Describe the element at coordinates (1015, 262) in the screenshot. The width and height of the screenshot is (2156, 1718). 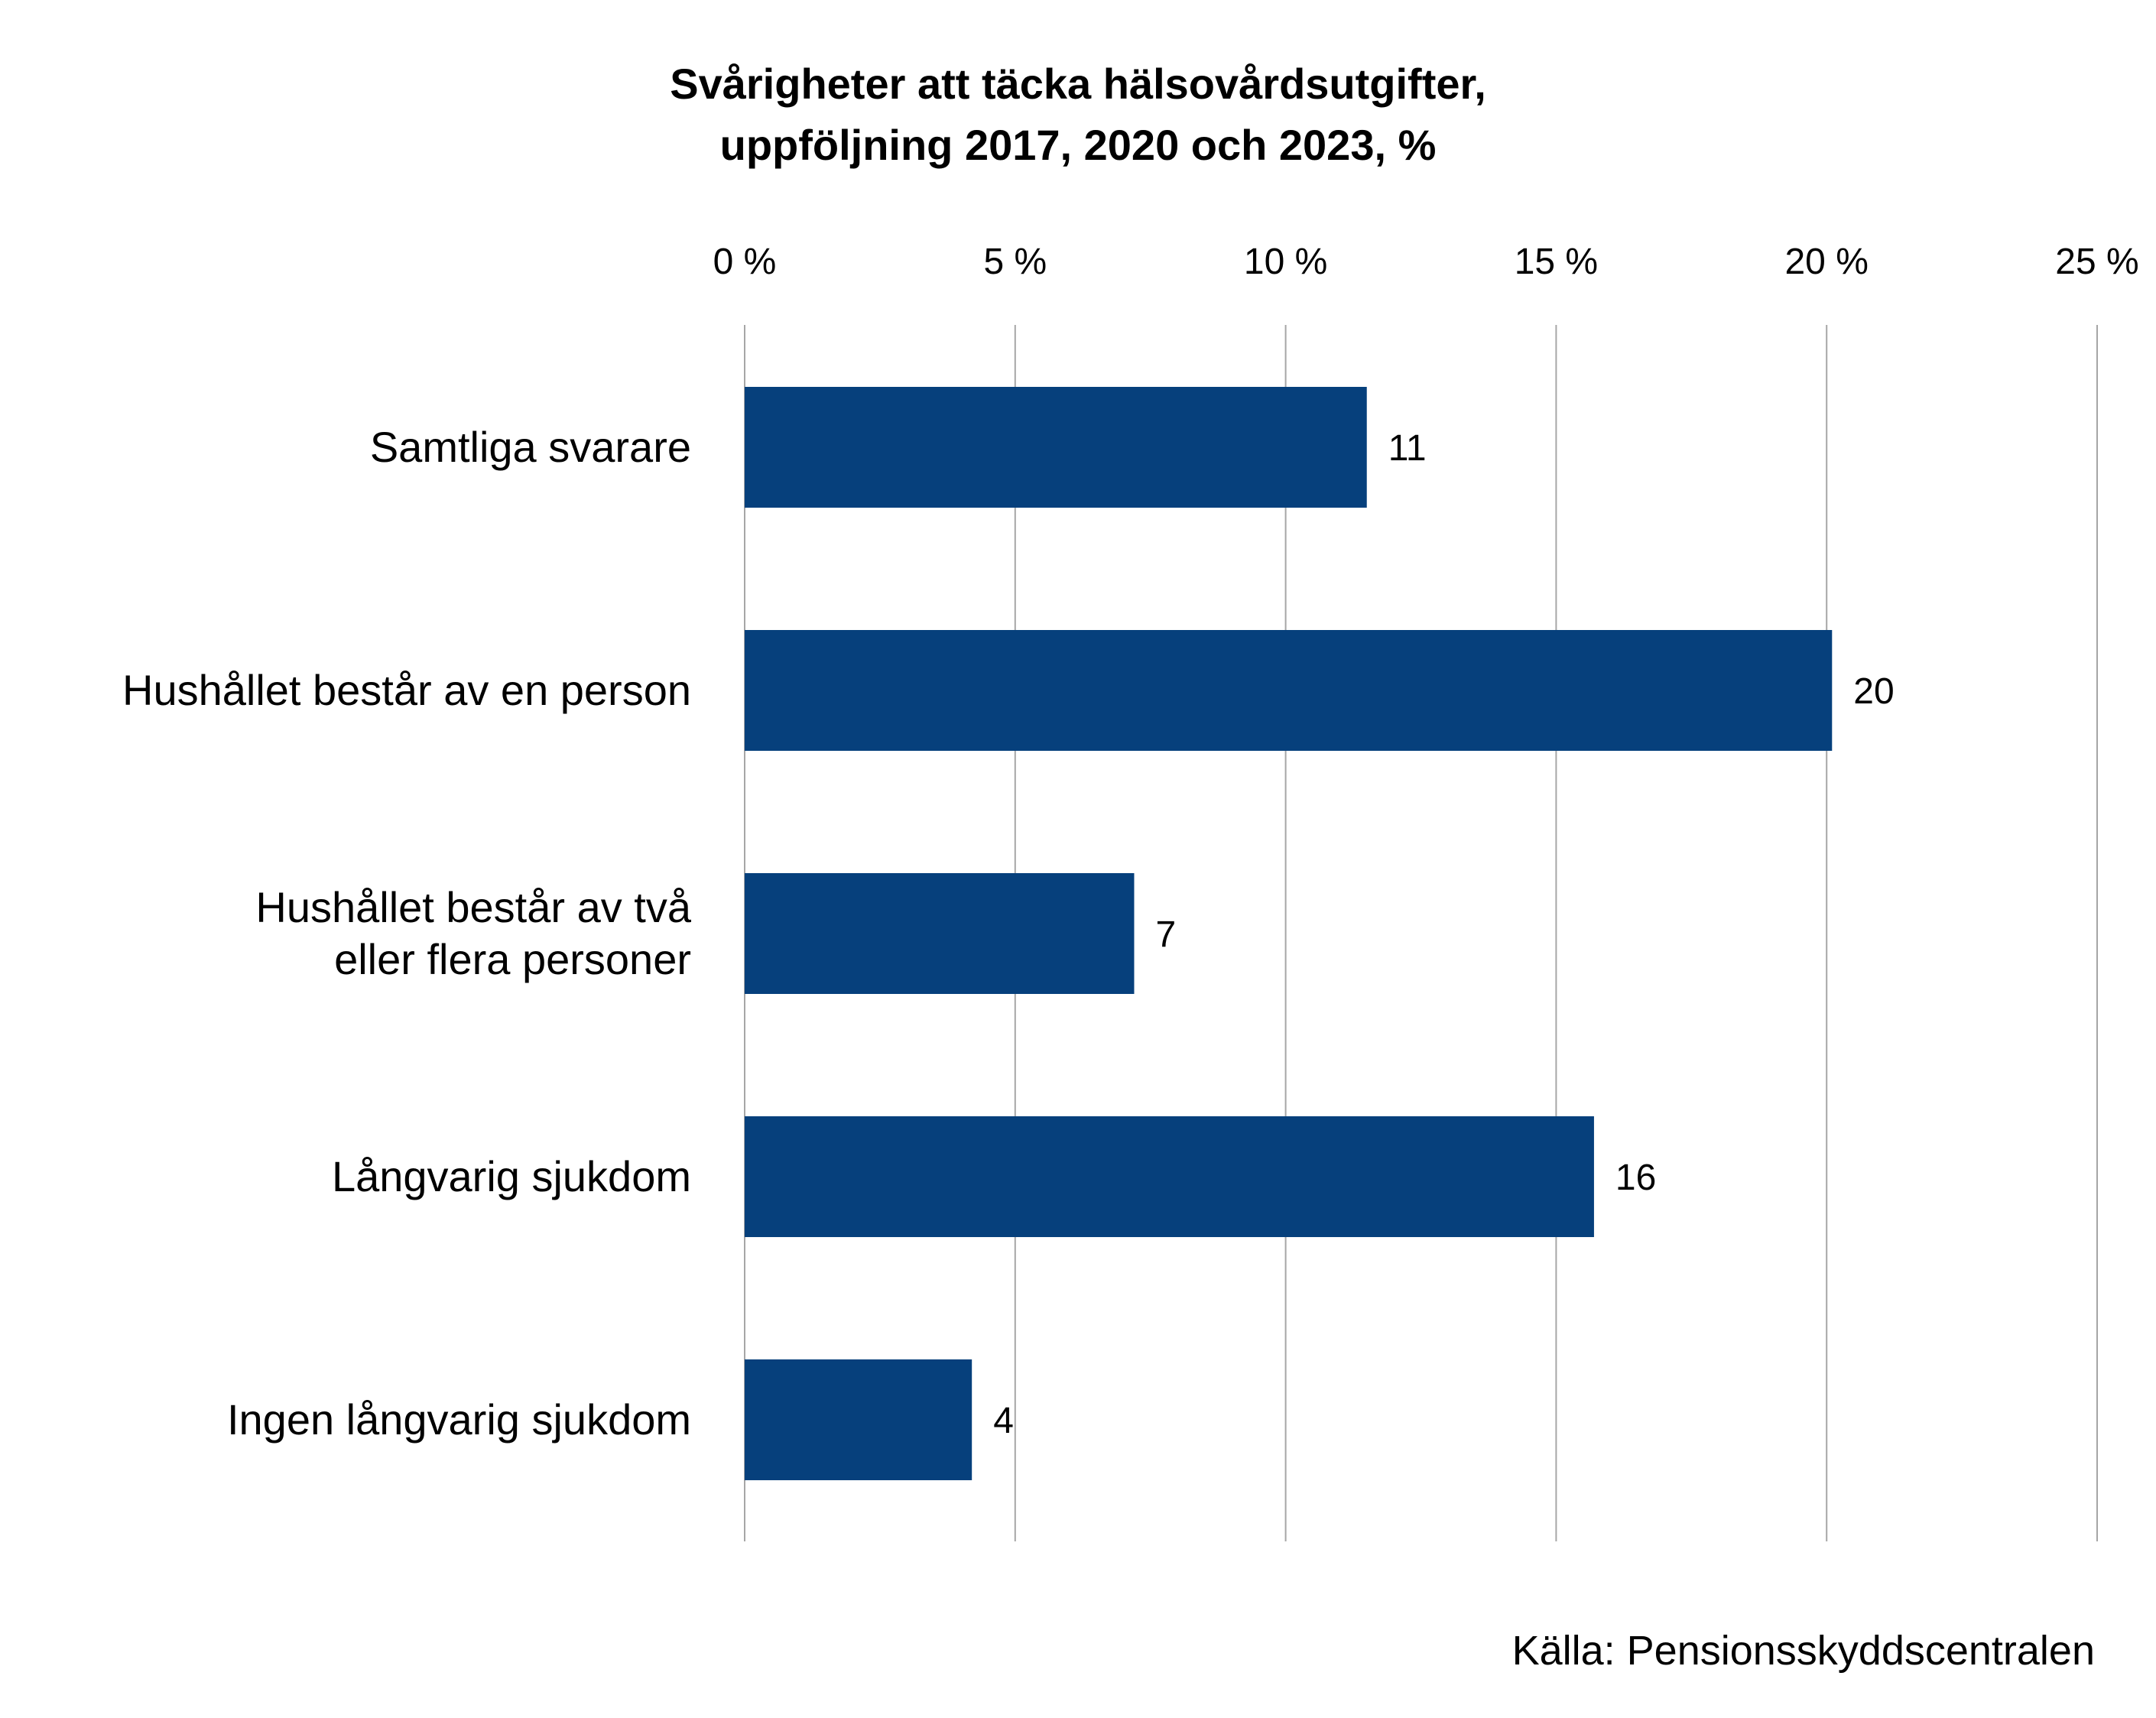
I see `tick-label: 5 %` at that location.